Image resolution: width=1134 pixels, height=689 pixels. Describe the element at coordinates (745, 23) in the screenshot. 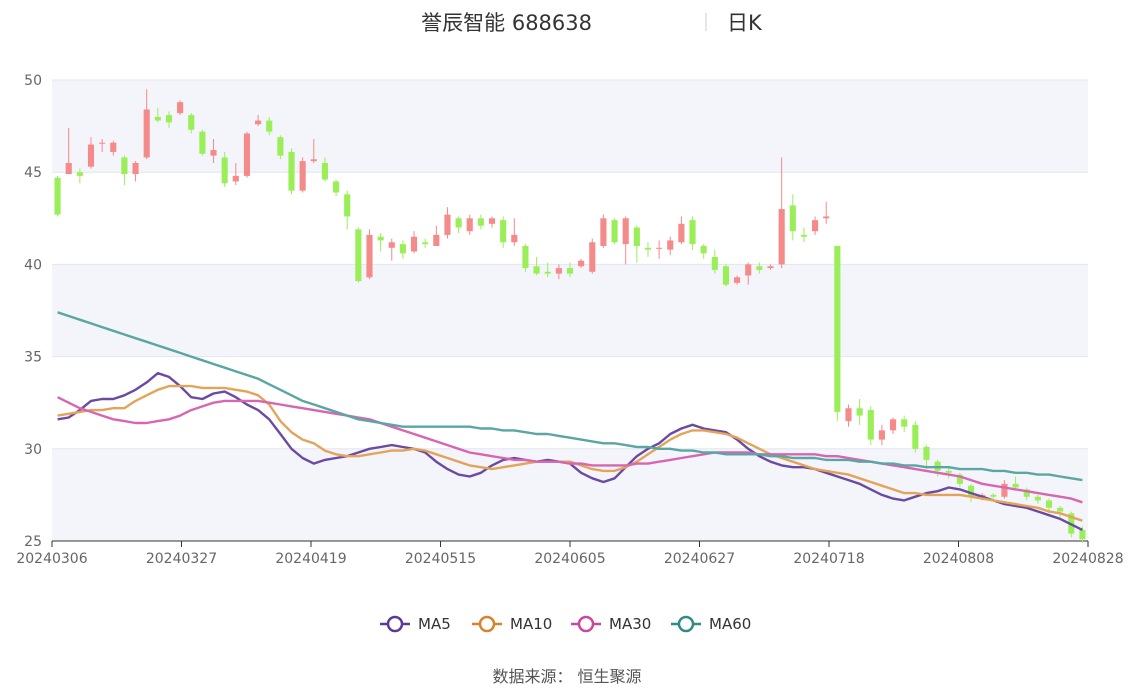

I see `chart-subtitle: 日K` at that location.